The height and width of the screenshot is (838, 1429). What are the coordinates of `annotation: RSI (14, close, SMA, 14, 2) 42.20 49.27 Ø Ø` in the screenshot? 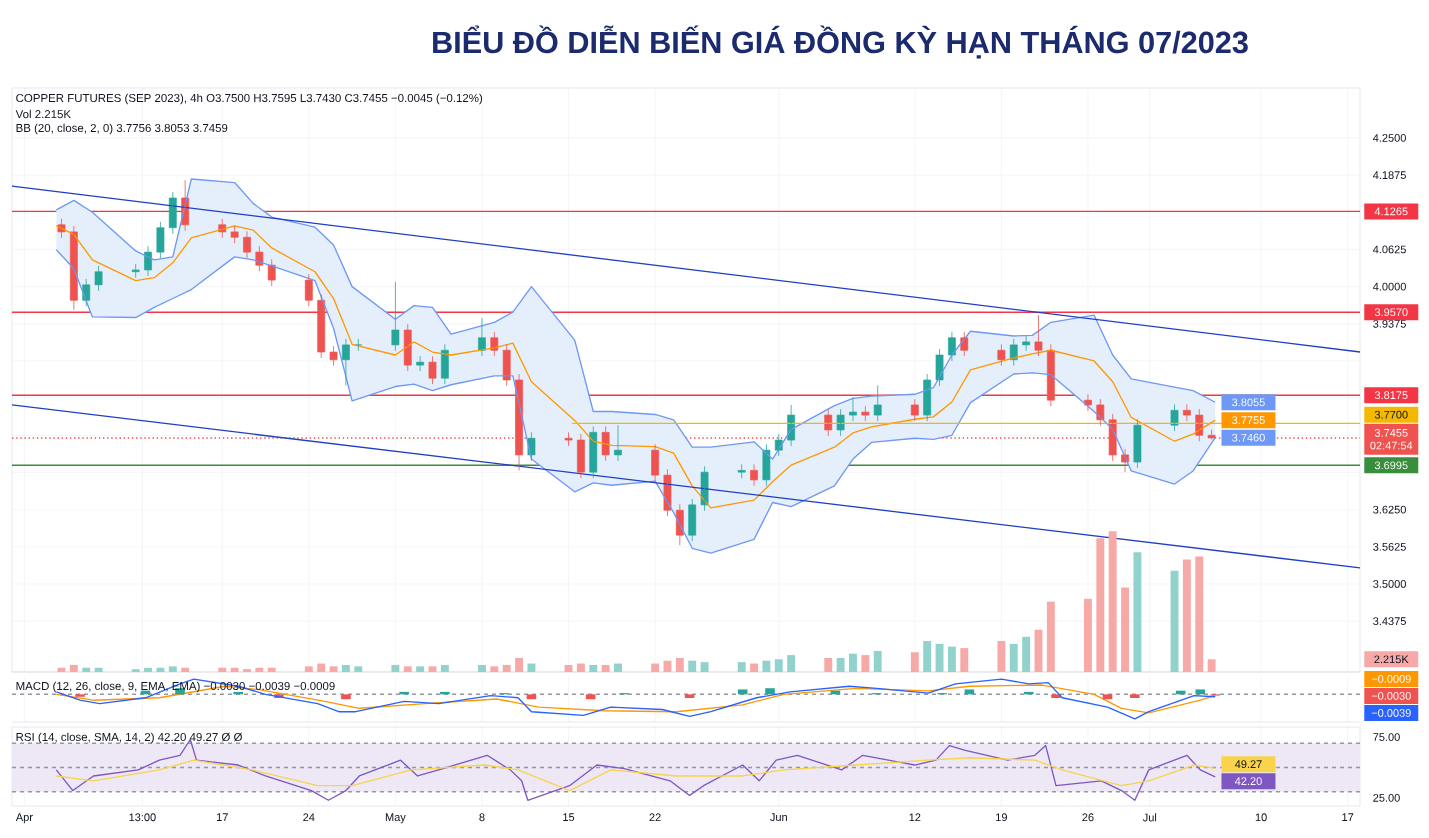 It's located at (129, 738).